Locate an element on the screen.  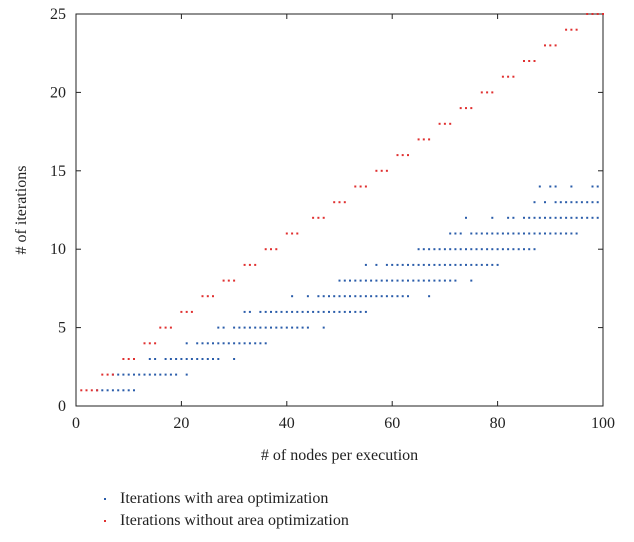
x-axis-title: # of nodes per execution is located at coordinates (339, 455).